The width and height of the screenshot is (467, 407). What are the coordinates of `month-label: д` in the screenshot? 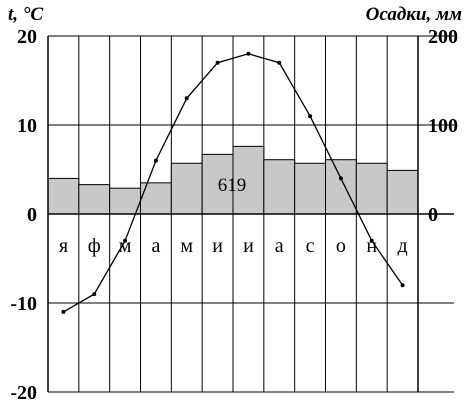 It's located at (402, 246).